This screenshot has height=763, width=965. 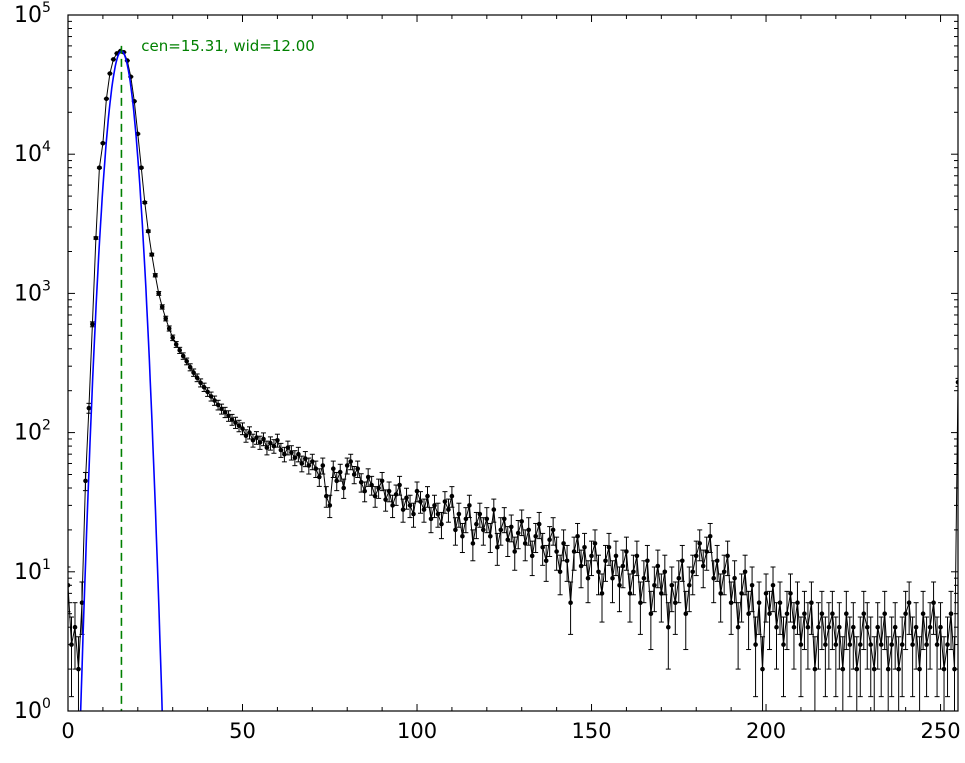 I want to click on fit-annotation: cen=15.31, wid=12.00, so click(x=227, y=46).